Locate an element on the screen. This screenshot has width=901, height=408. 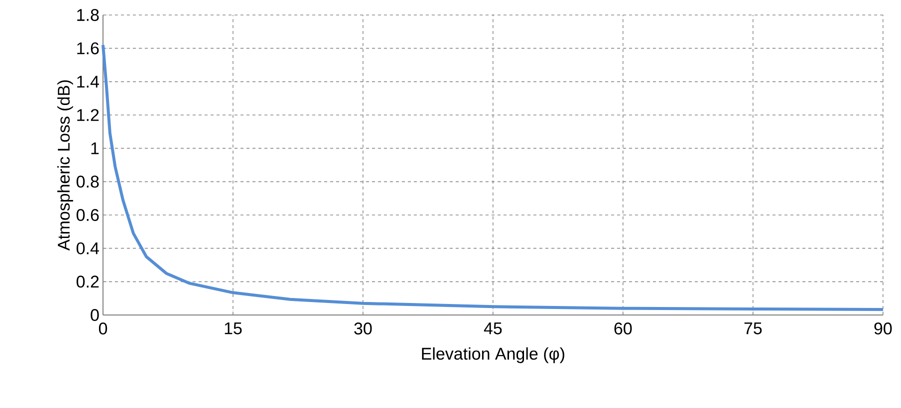
y-tick-label: 0 is located at coordinates (94, 315).